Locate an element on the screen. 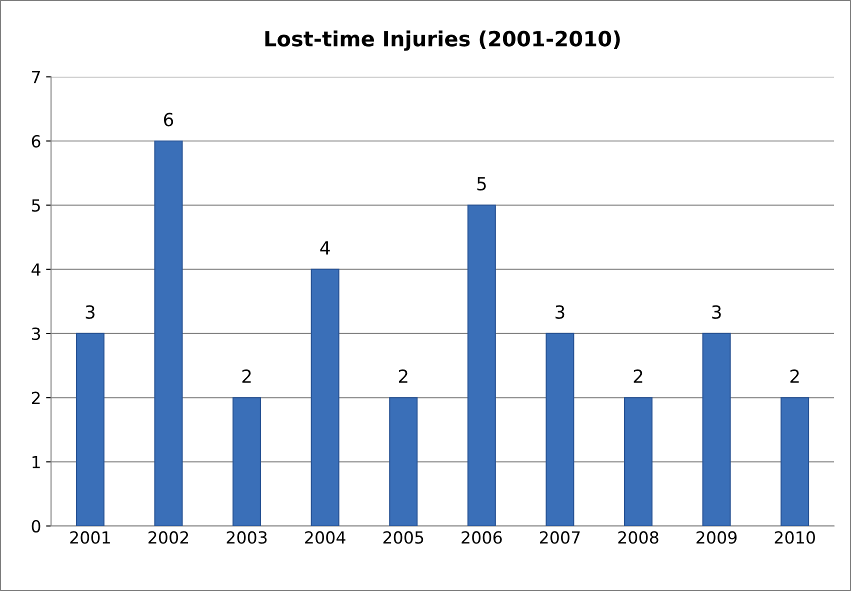 The height and width of the screenshot is (591, 851). data-label: 6 is located at coordinates (169, 119).